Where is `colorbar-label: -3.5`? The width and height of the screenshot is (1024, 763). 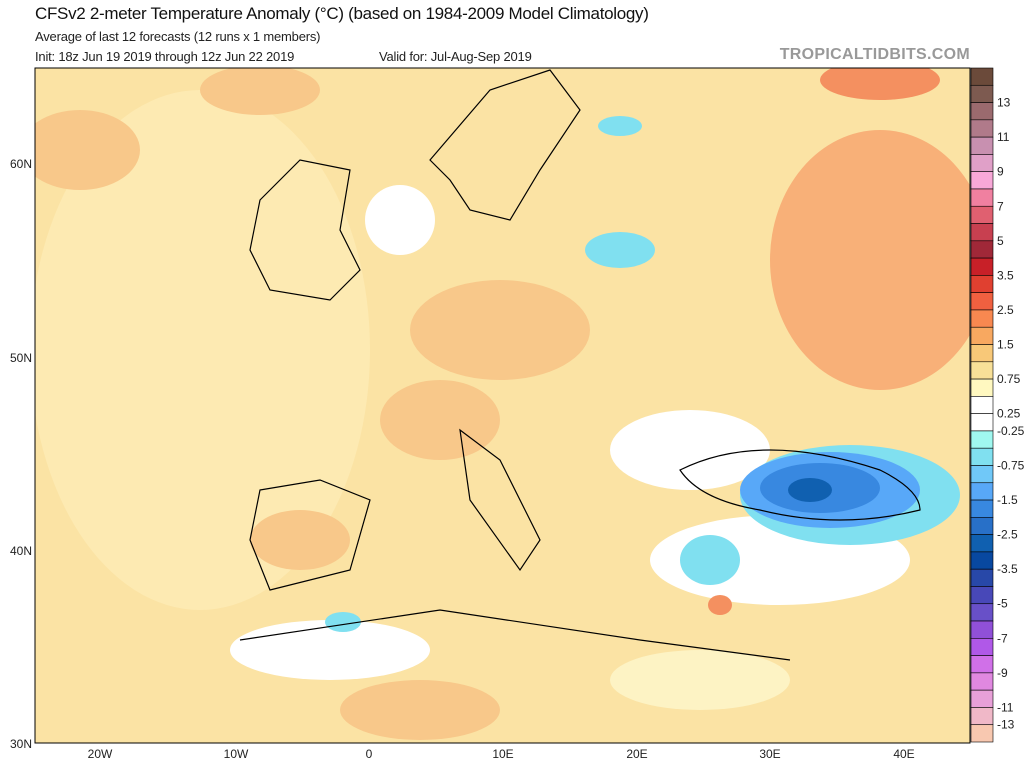
colorbar-label: -3.5 is located at coordinates (1007, 569).